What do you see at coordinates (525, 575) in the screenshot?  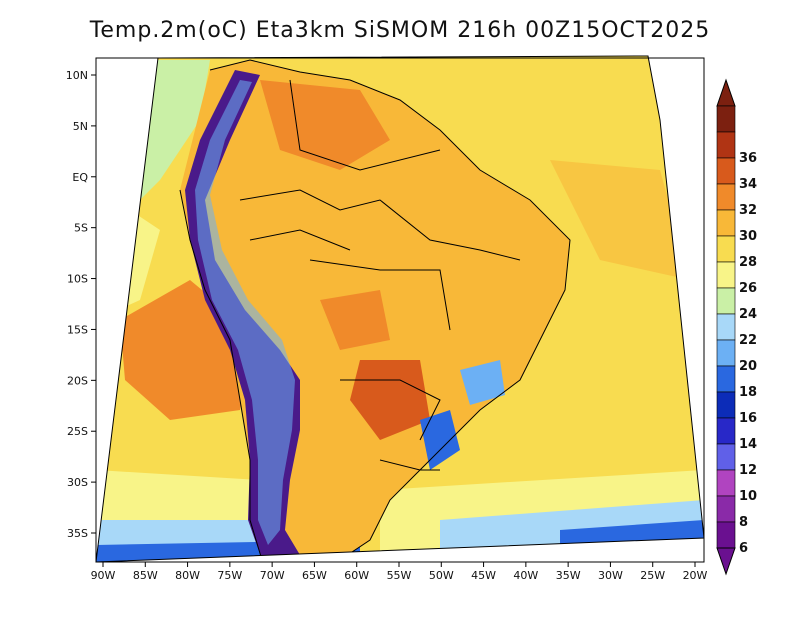 I see `lon-tick-label: 40W` at bounding box center [525, 575].